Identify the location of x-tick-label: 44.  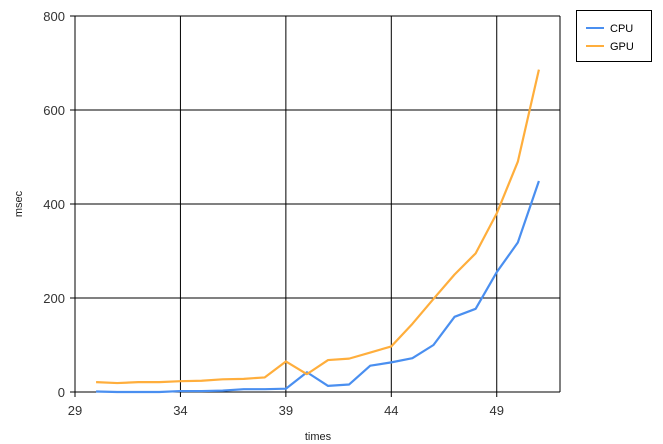
(391, 410).